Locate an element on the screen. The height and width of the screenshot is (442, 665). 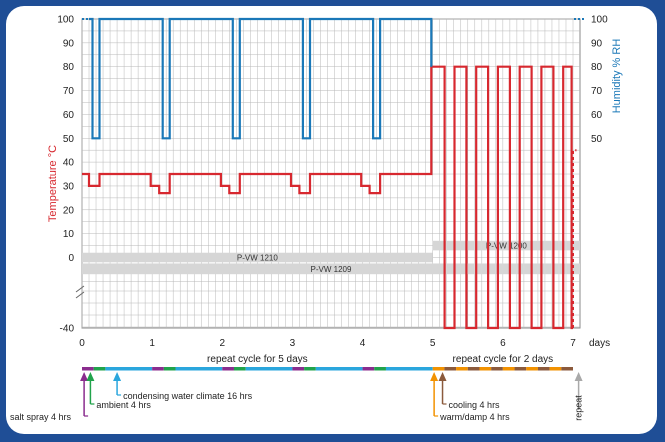
x-tick-label: 4 is located at coordinates (363, 343).